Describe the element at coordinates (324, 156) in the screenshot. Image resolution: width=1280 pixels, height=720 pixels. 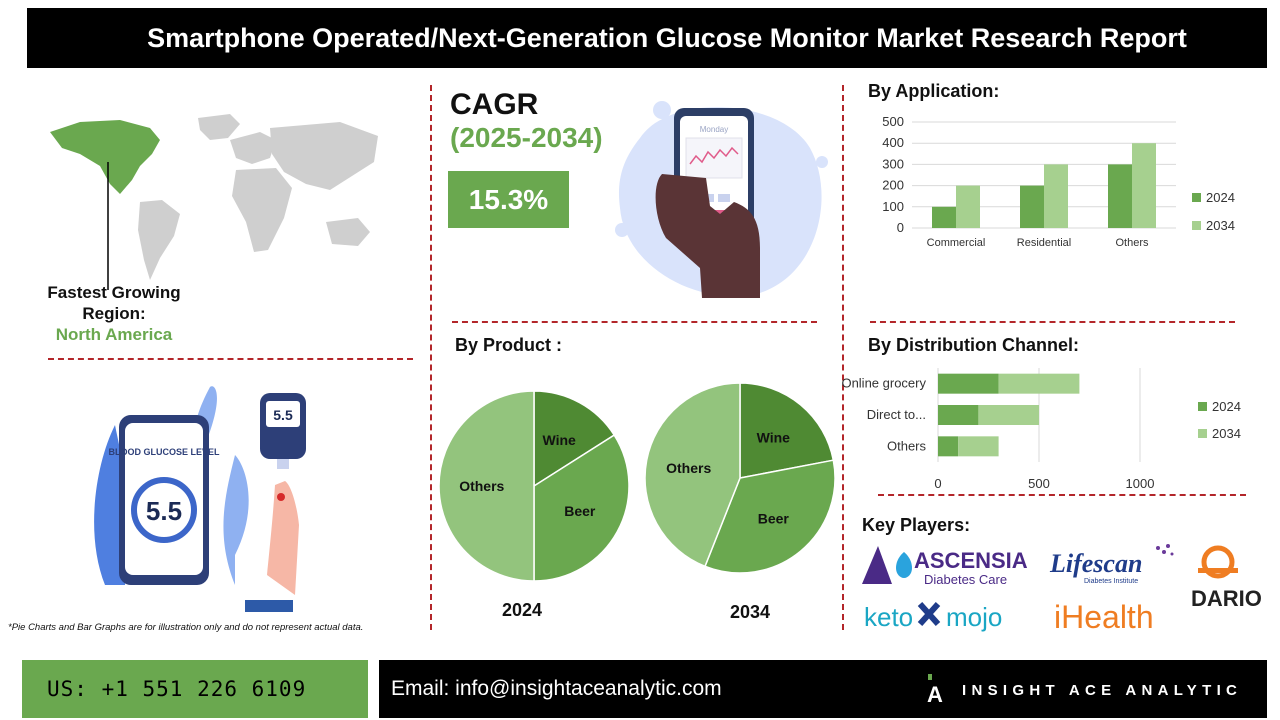
I see `map-asia` at that location.